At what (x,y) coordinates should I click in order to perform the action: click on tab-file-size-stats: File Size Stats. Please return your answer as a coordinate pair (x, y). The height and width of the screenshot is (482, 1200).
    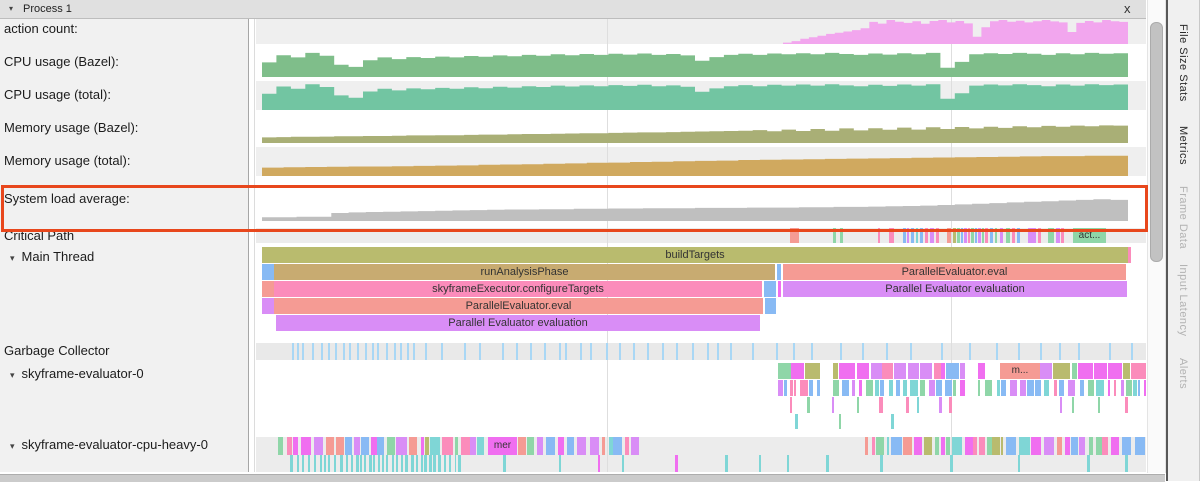
    Looking at the image, I should click on (1183, 63).